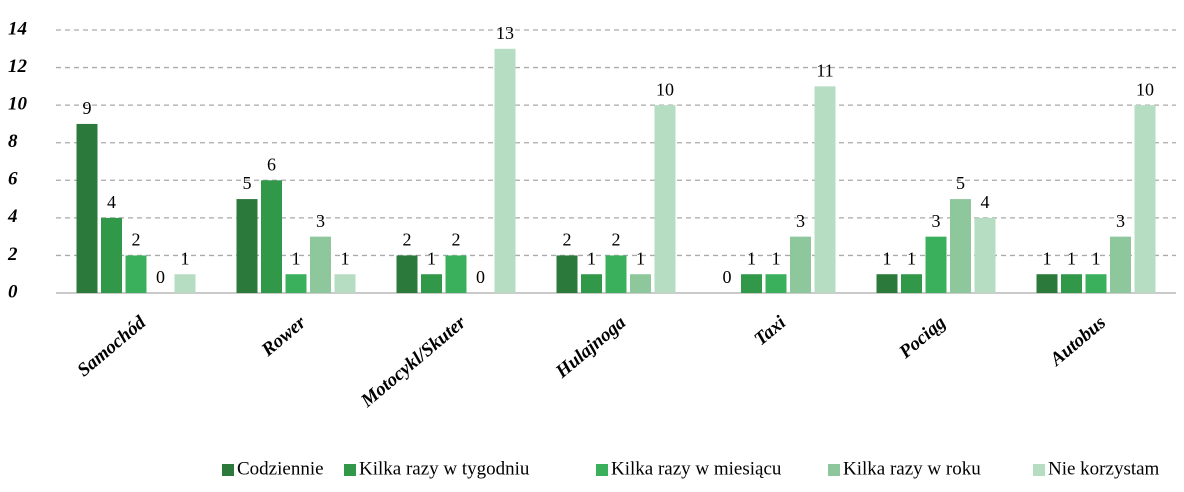  What do you see at coordinates (18, 66) in the screenshot?
I see `y-tick-label: 12` at bounding box center [18, 66].